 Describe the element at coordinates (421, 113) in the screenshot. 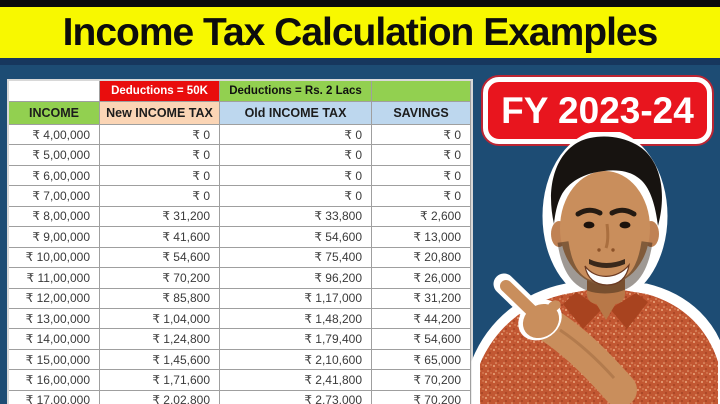

I see `column-header-savings: SAVINGS` at that location.